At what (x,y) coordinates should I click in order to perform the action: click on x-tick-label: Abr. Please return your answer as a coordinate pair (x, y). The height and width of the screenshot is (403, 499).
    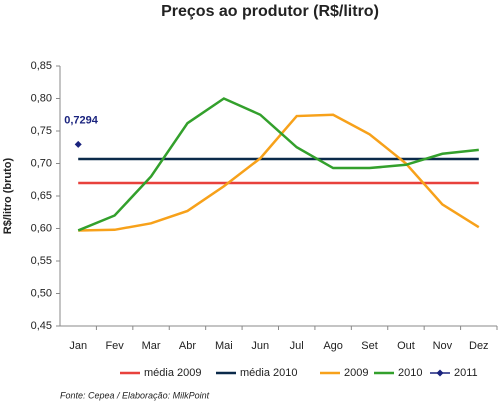
    Looking at the image, I should click on (187, 346).